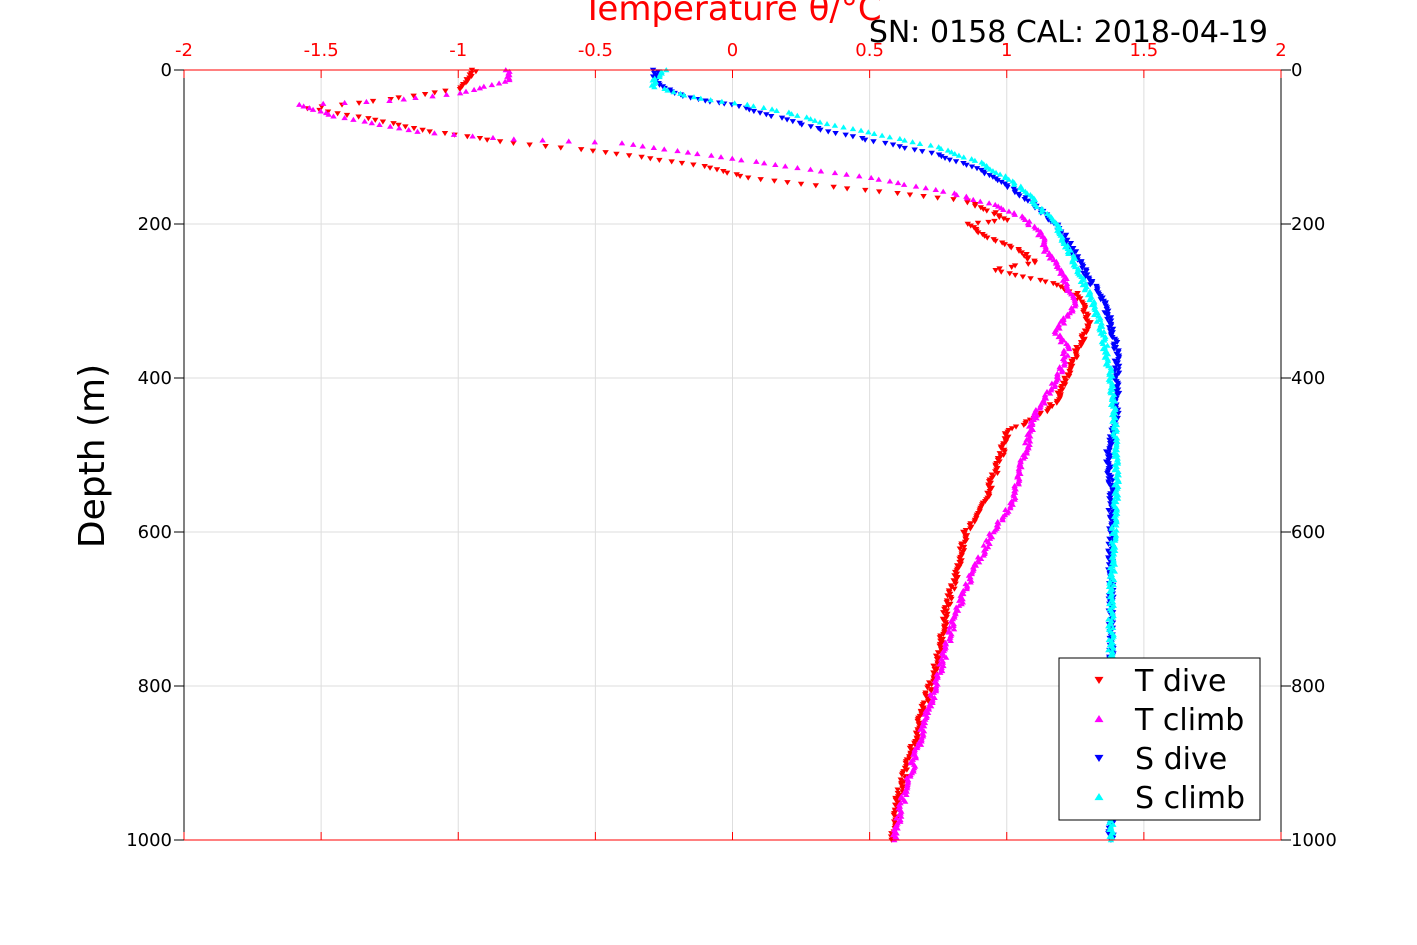 The image size is (1417, 945). I want to click on legend-marker, so click(1099, 718).